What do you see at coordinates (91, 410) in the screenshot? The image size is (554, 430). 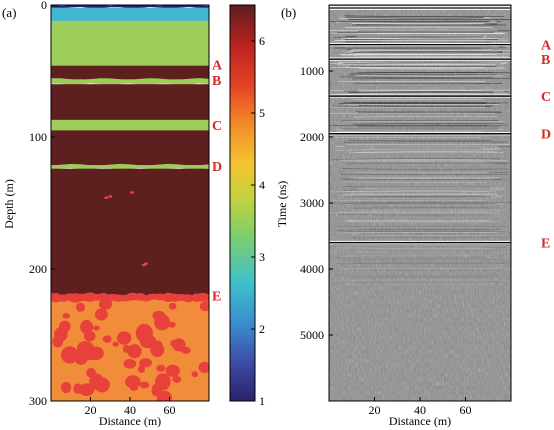 I see `model-x-tick-label: 20` at bounding box center [91, 410].